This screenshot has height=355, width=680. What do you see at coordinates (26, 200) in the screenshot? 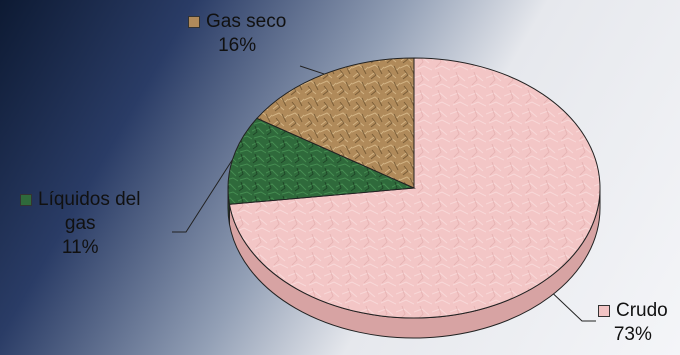
I see `swatch-liquidos` at bounding box center [26, 200].